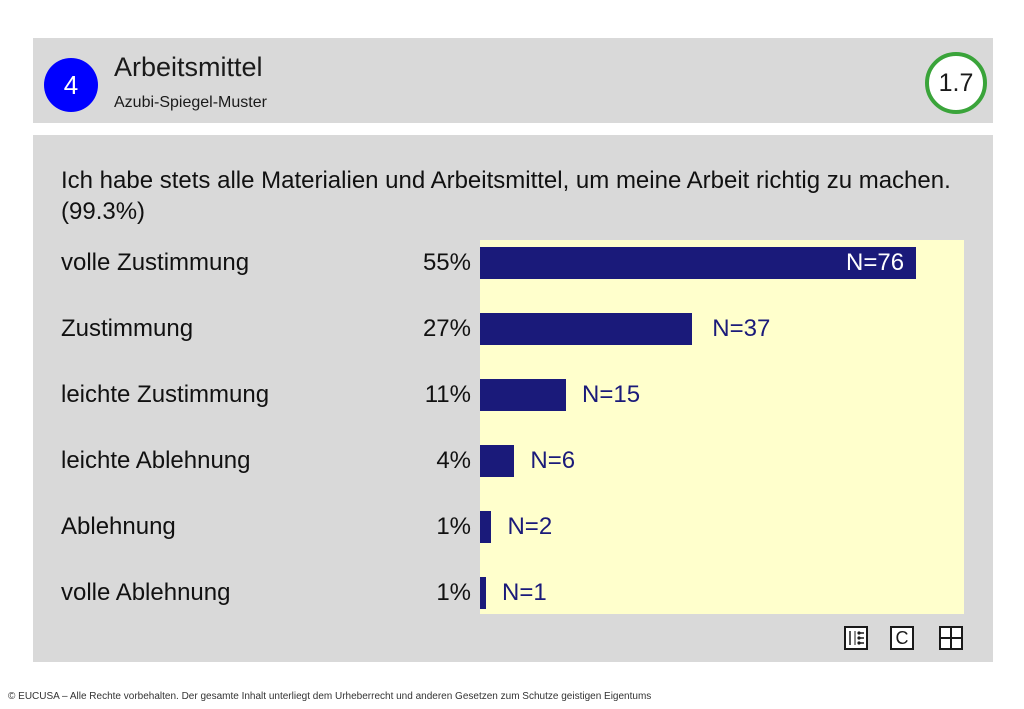  Describe the element at coordinates (902, 638) in the screenshot. I see `copyright-c-icon: C` at that location.